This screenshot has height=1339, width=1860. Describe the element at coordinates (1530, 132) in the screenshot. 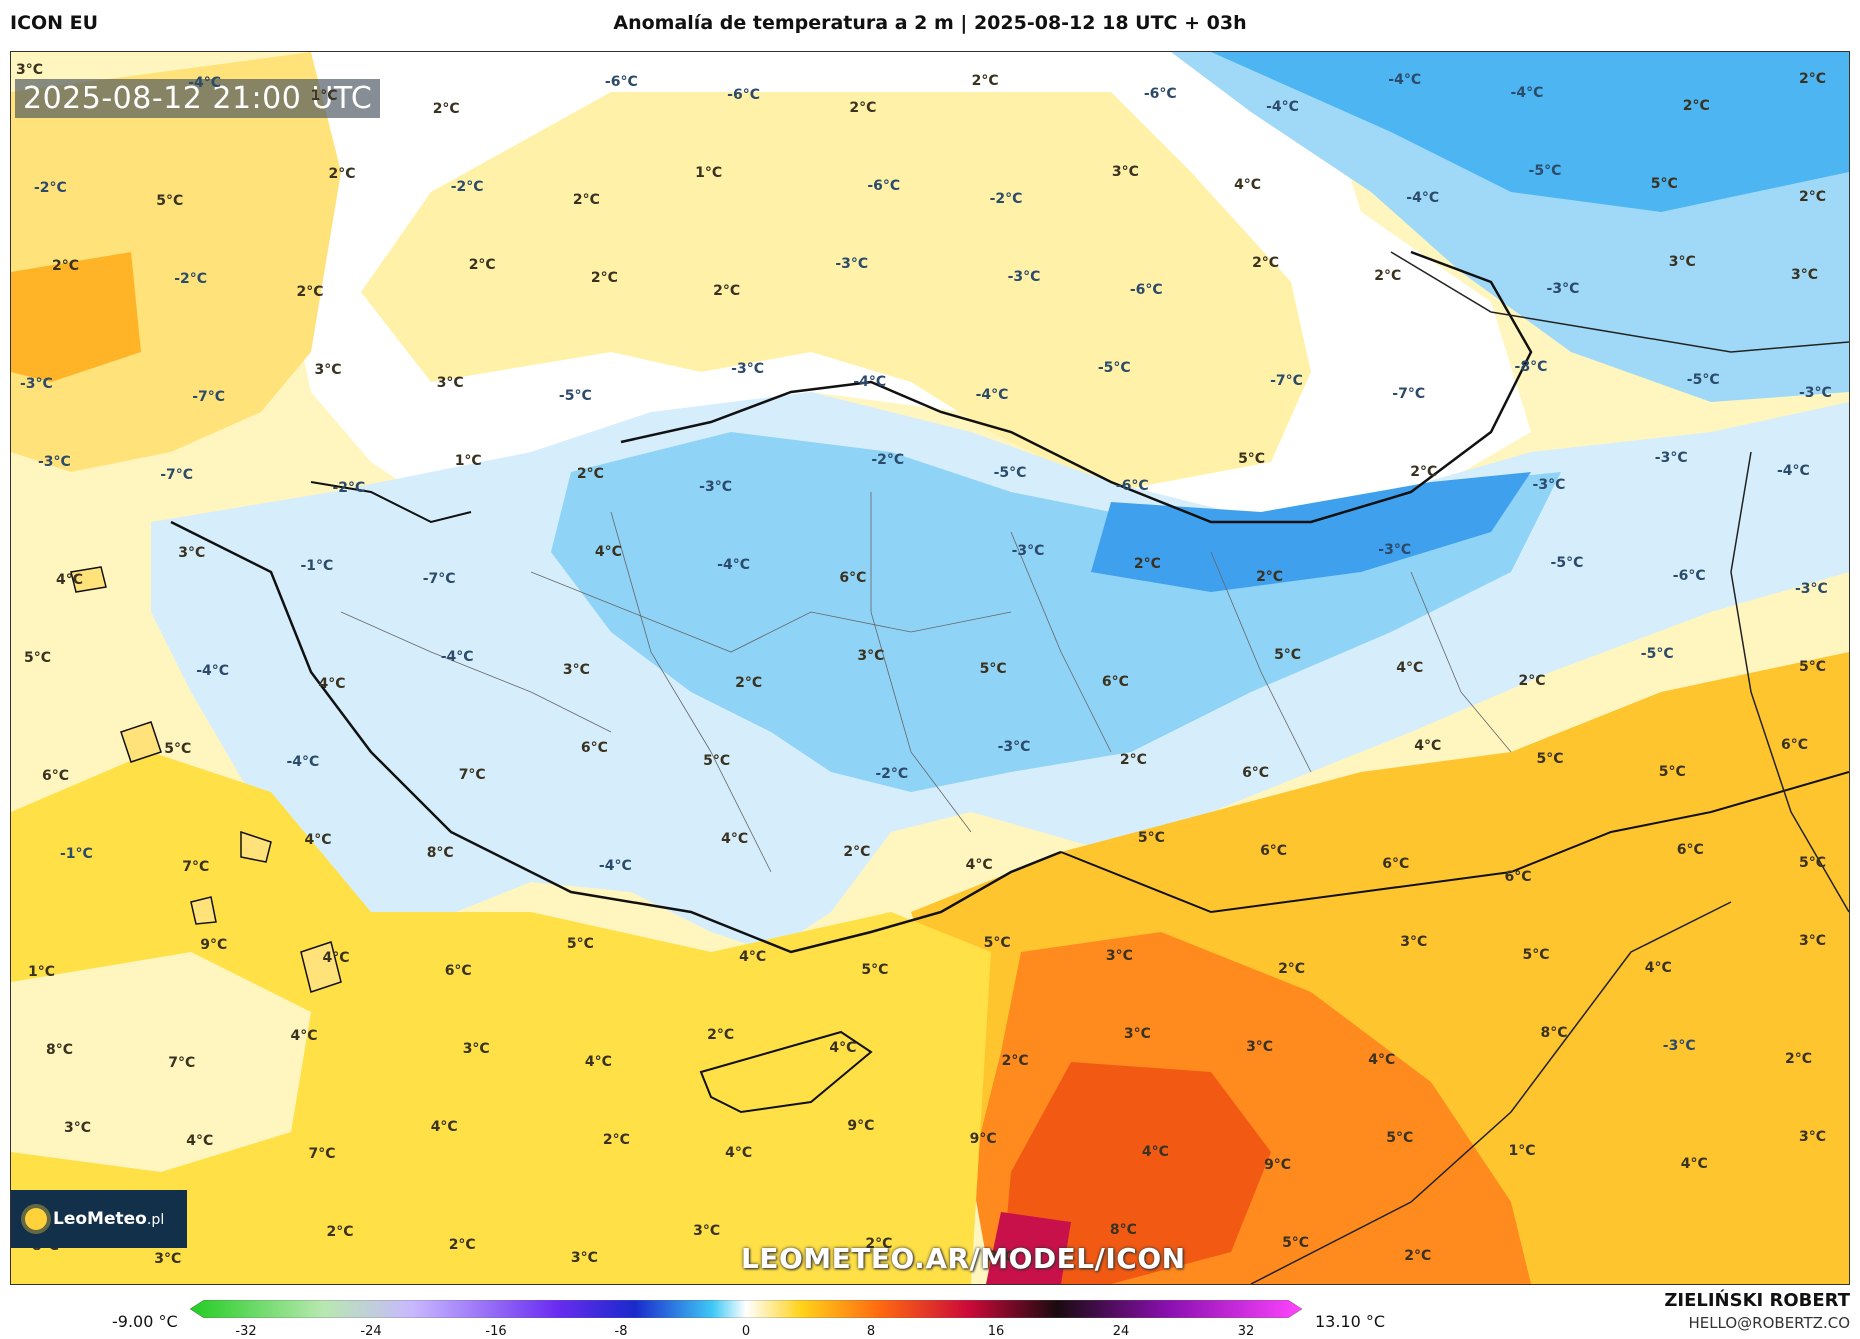

I see `cold-north-east-core` at that location.